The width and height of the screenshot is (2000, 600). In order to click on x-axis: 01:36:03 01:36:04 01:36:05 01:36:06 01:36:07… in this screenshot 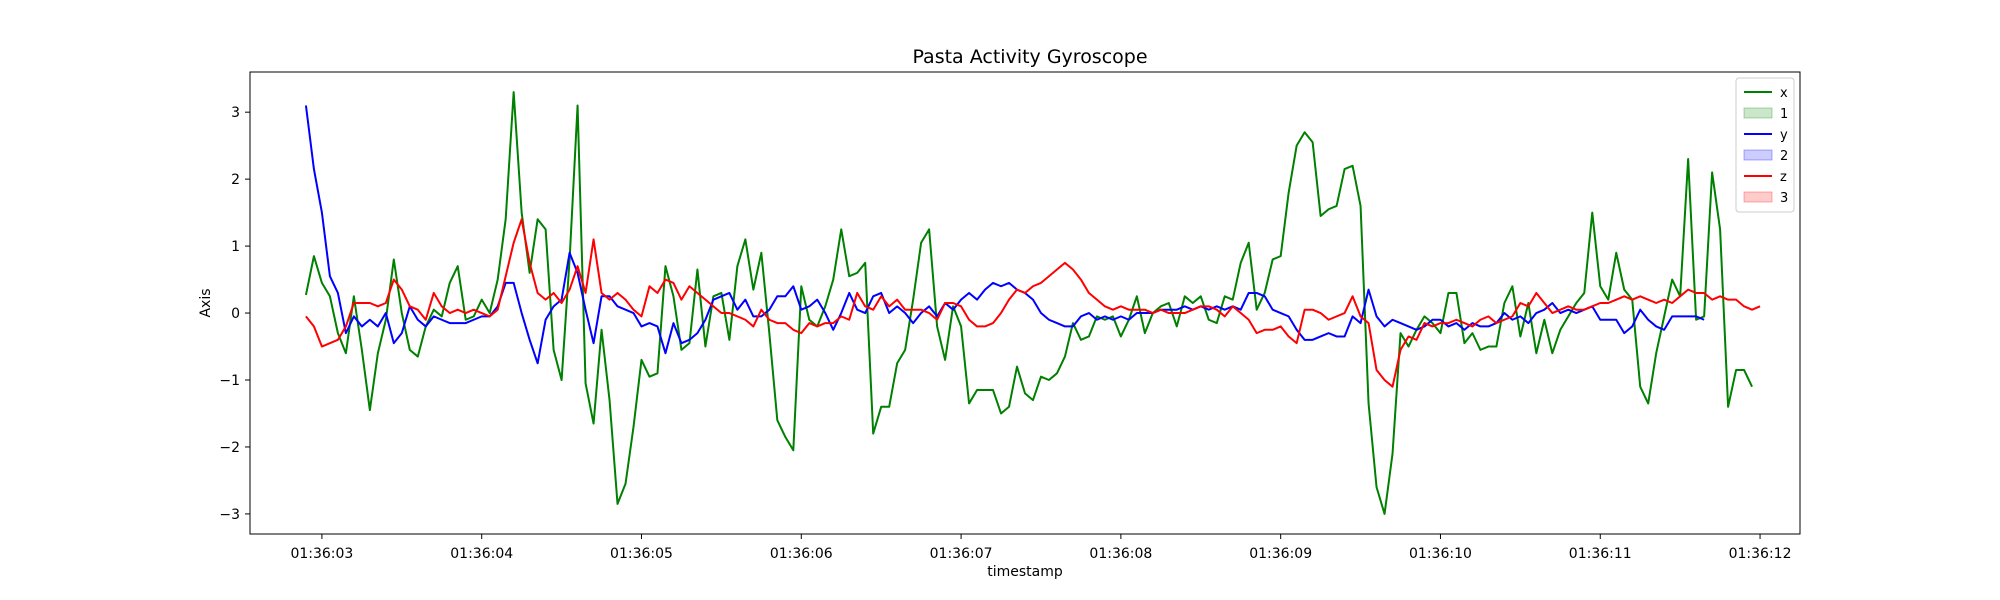, I will do `click(1040, 548)`.